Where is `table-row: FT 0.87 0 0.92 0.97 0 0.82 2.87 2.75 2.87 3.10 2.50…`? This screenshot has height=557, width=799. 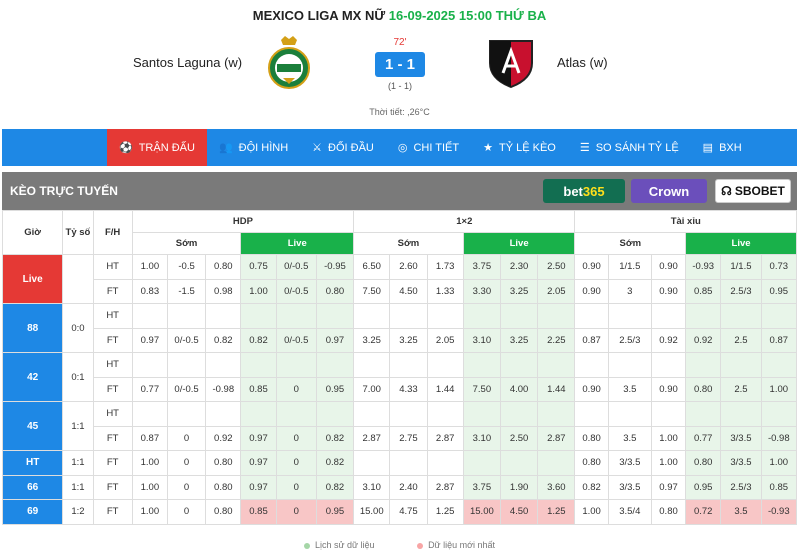 table-row: FT 0.87 0 0.92 0.97 0 0.82 2.87 2.75 2.87 3.10 2.50… is located at coordinates (400, 438).